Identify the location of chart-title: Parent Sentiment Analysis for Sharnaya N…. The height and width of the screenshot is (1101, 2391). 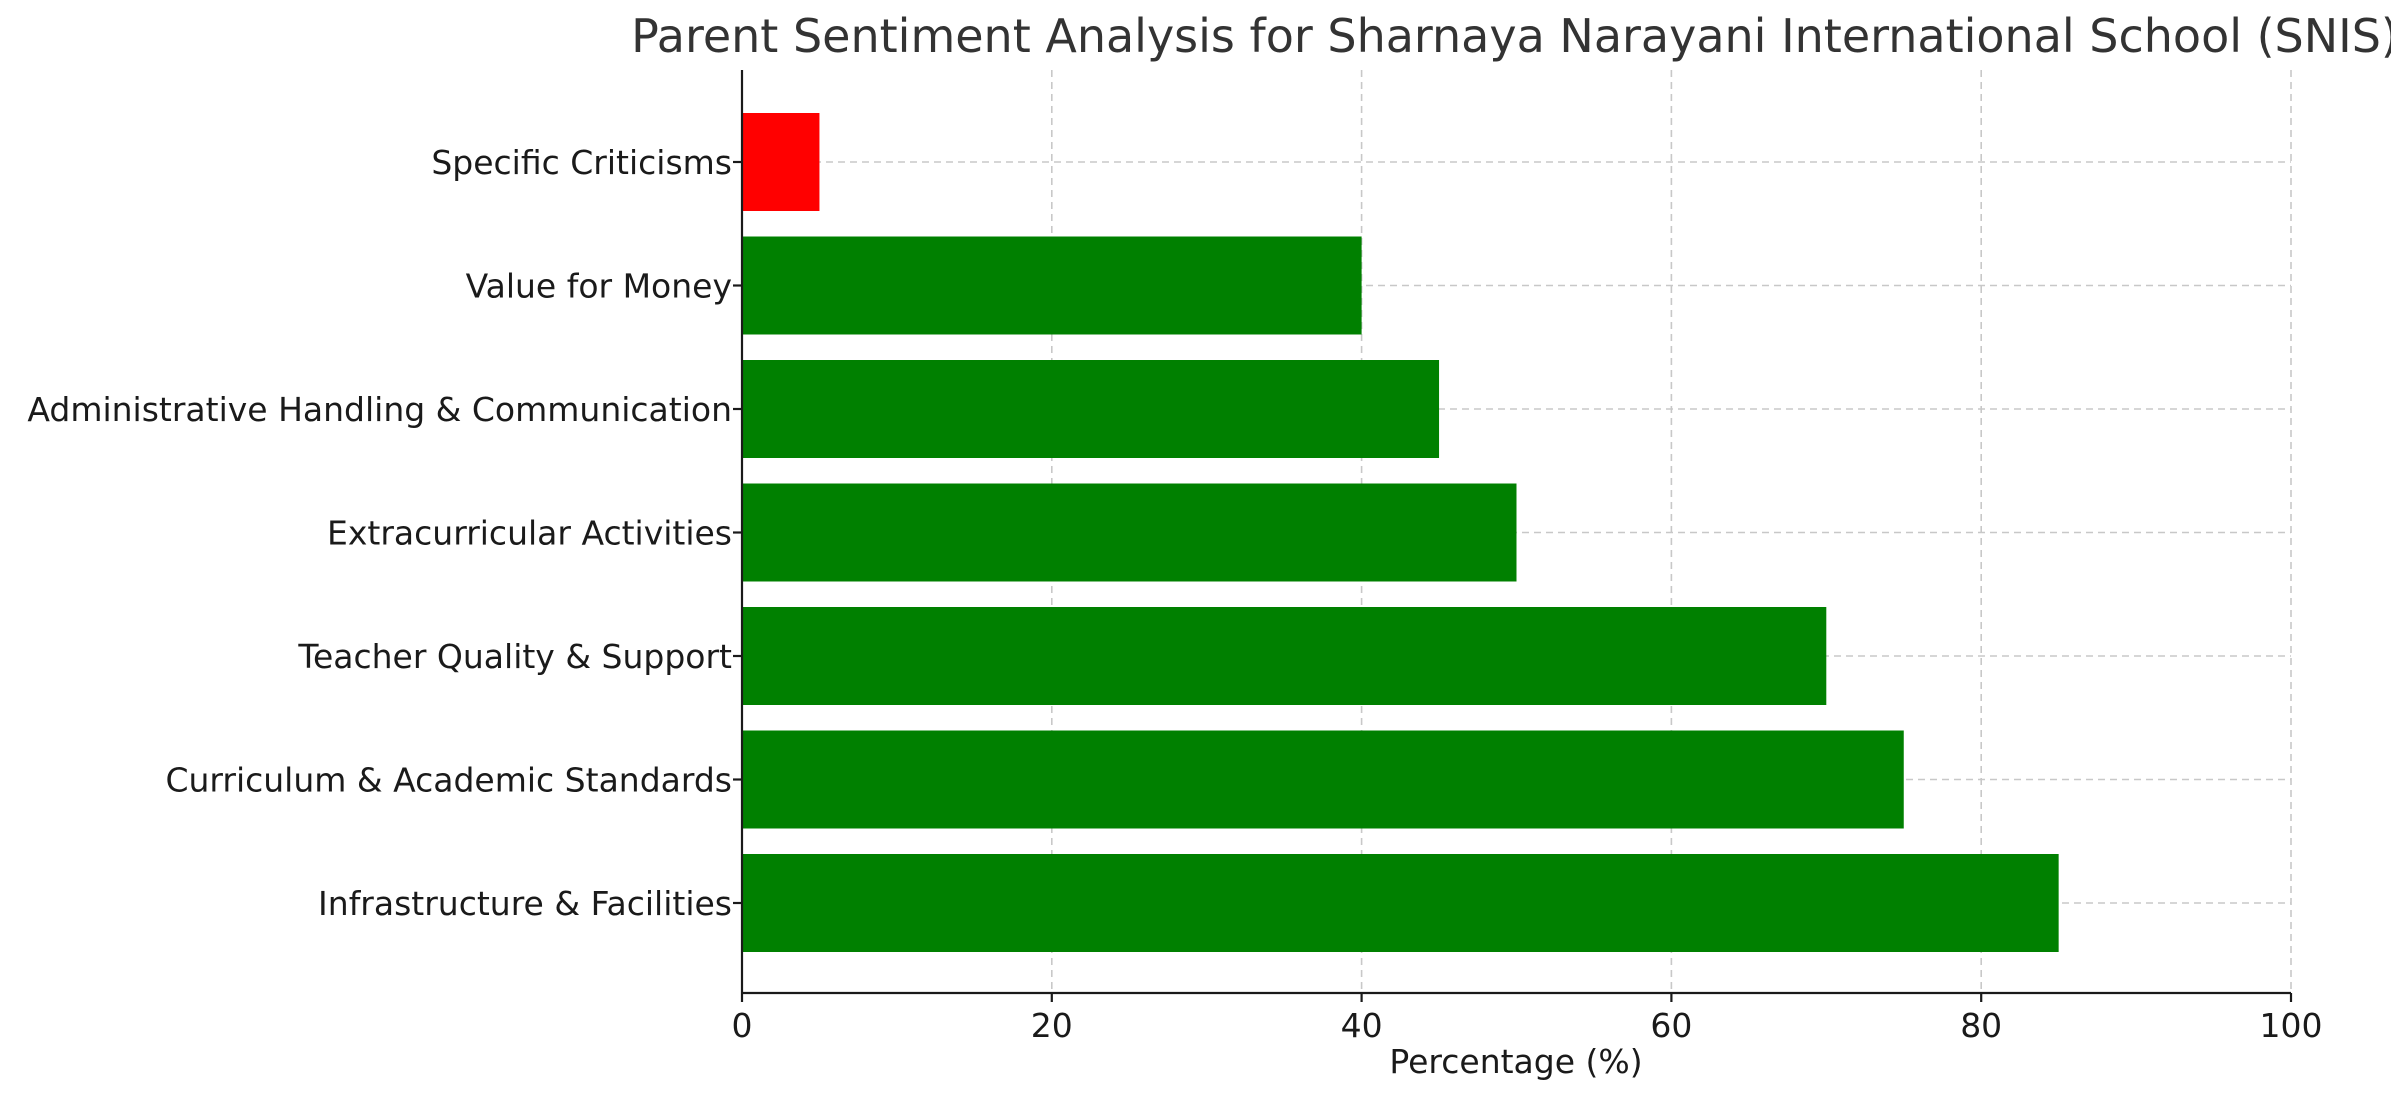
(1511, 36).